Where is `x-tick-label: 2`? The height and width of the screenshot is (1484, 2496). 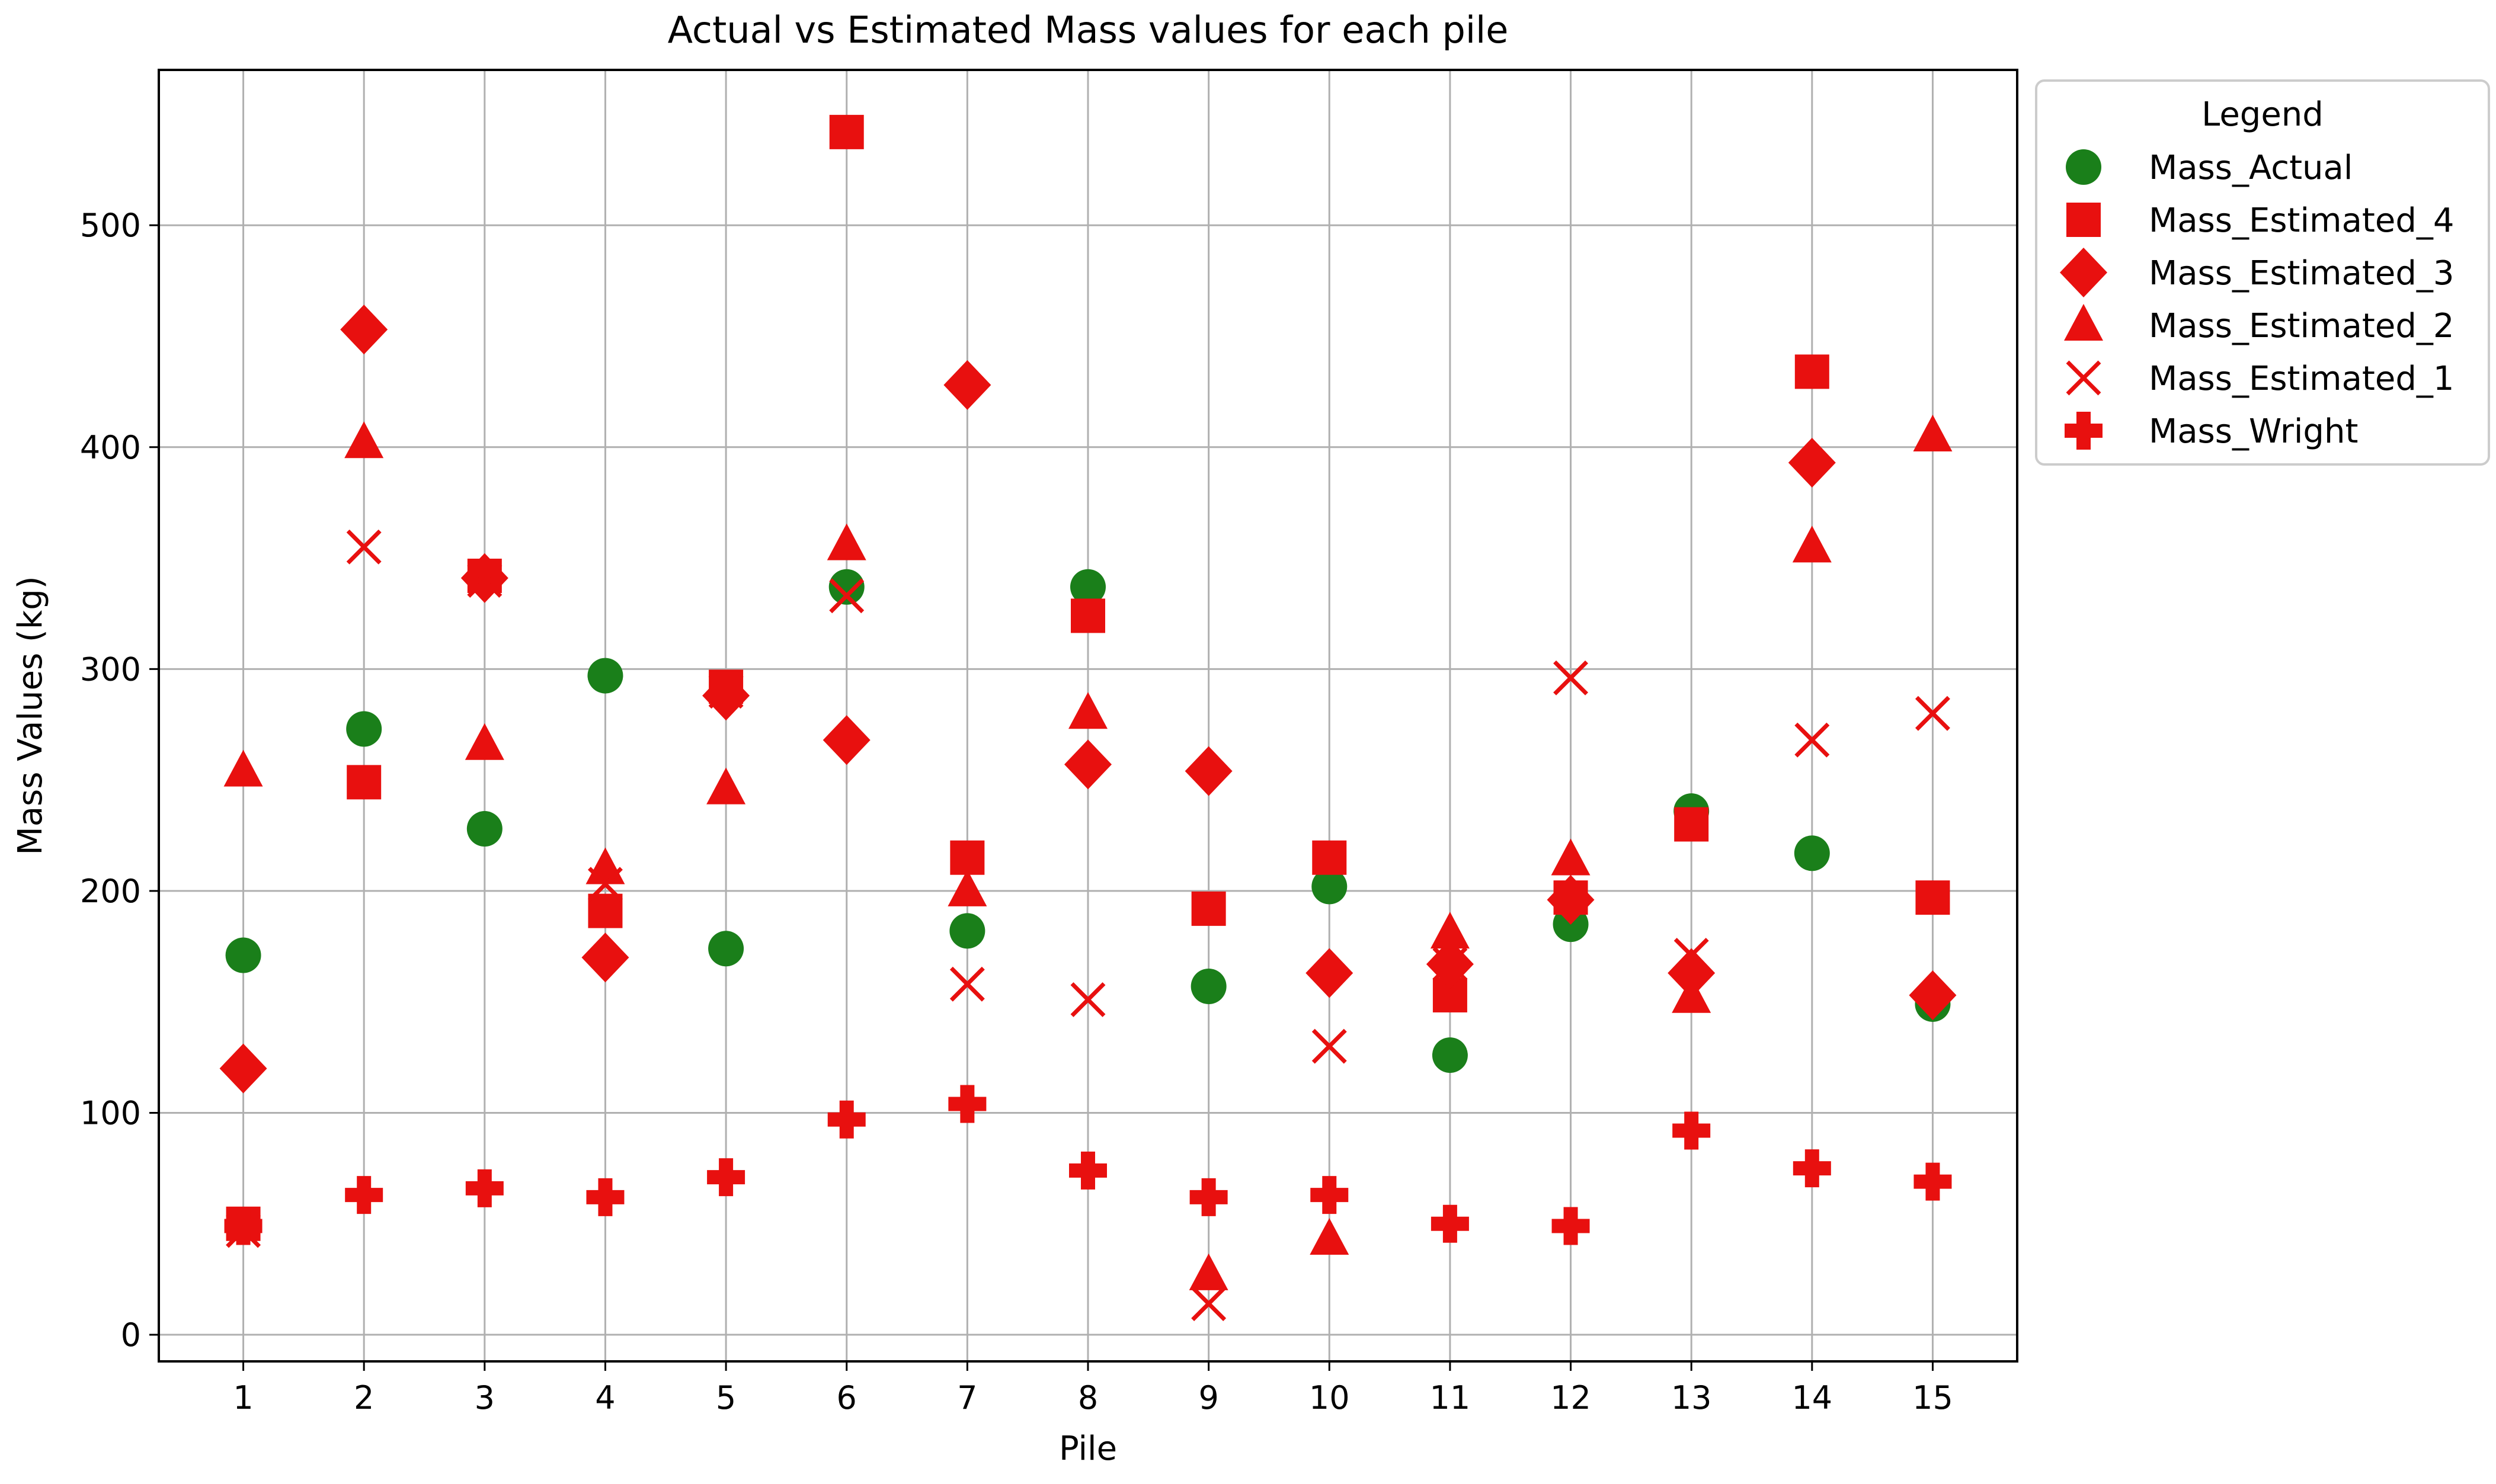 x-tick-label: 2 is located at coordinates (364, 1397).